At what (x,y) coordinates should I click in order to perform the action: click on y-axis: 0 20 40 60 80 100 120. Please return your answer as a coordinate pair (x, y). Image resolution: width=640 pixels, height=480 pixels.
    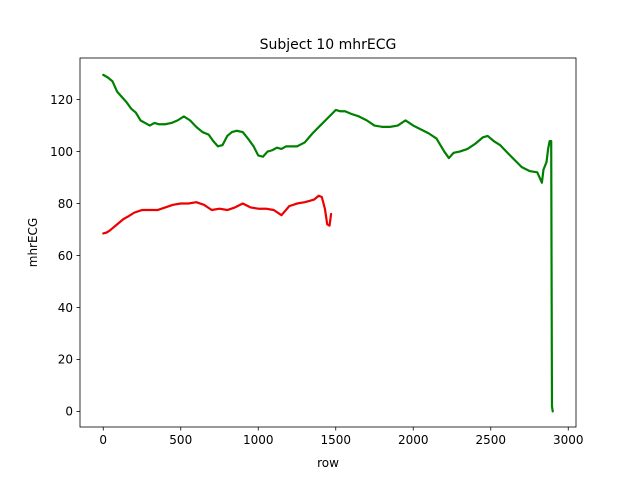
    Looking at the image, I should click on (65, 256).